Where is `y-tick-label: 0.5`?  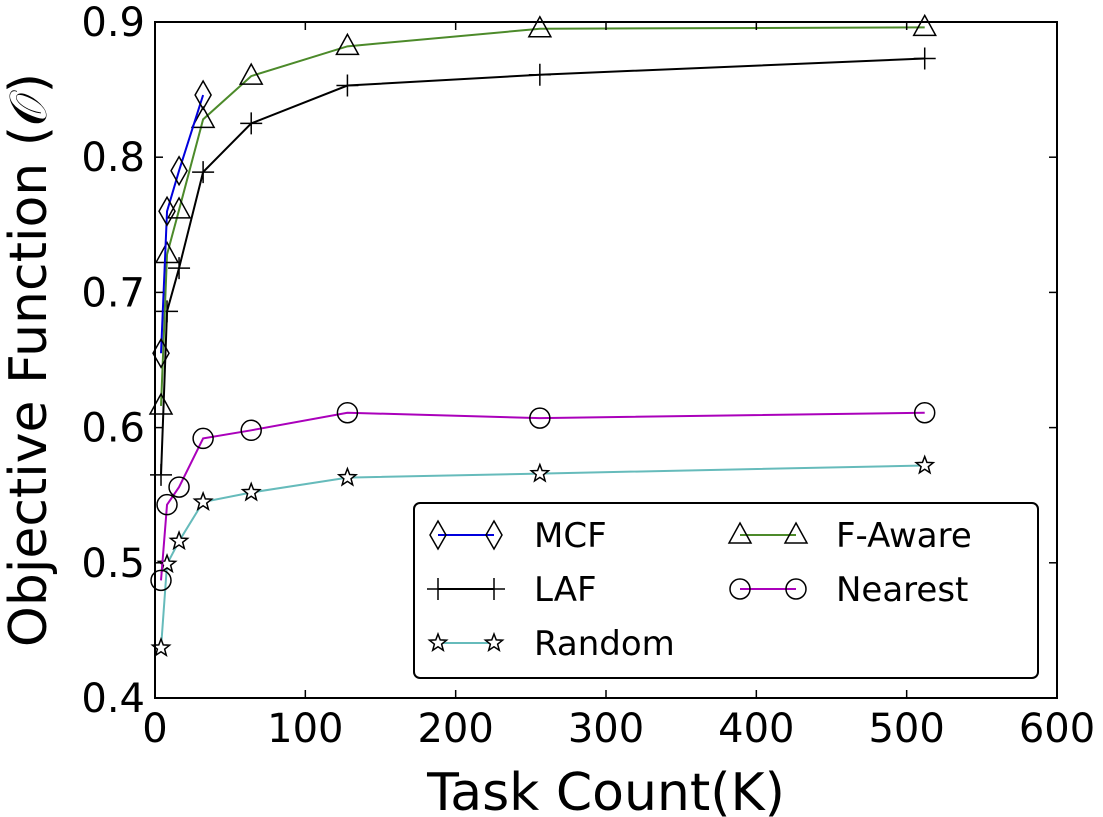 y-tick-label: 0.5 is located at coordinates (113, 564).